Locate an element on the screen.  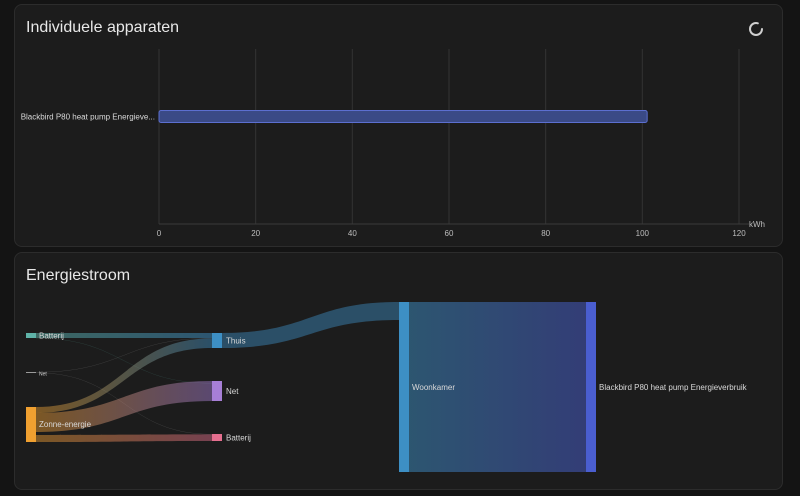
flow-link-solar-to-home is located at coordinates (124, 375).